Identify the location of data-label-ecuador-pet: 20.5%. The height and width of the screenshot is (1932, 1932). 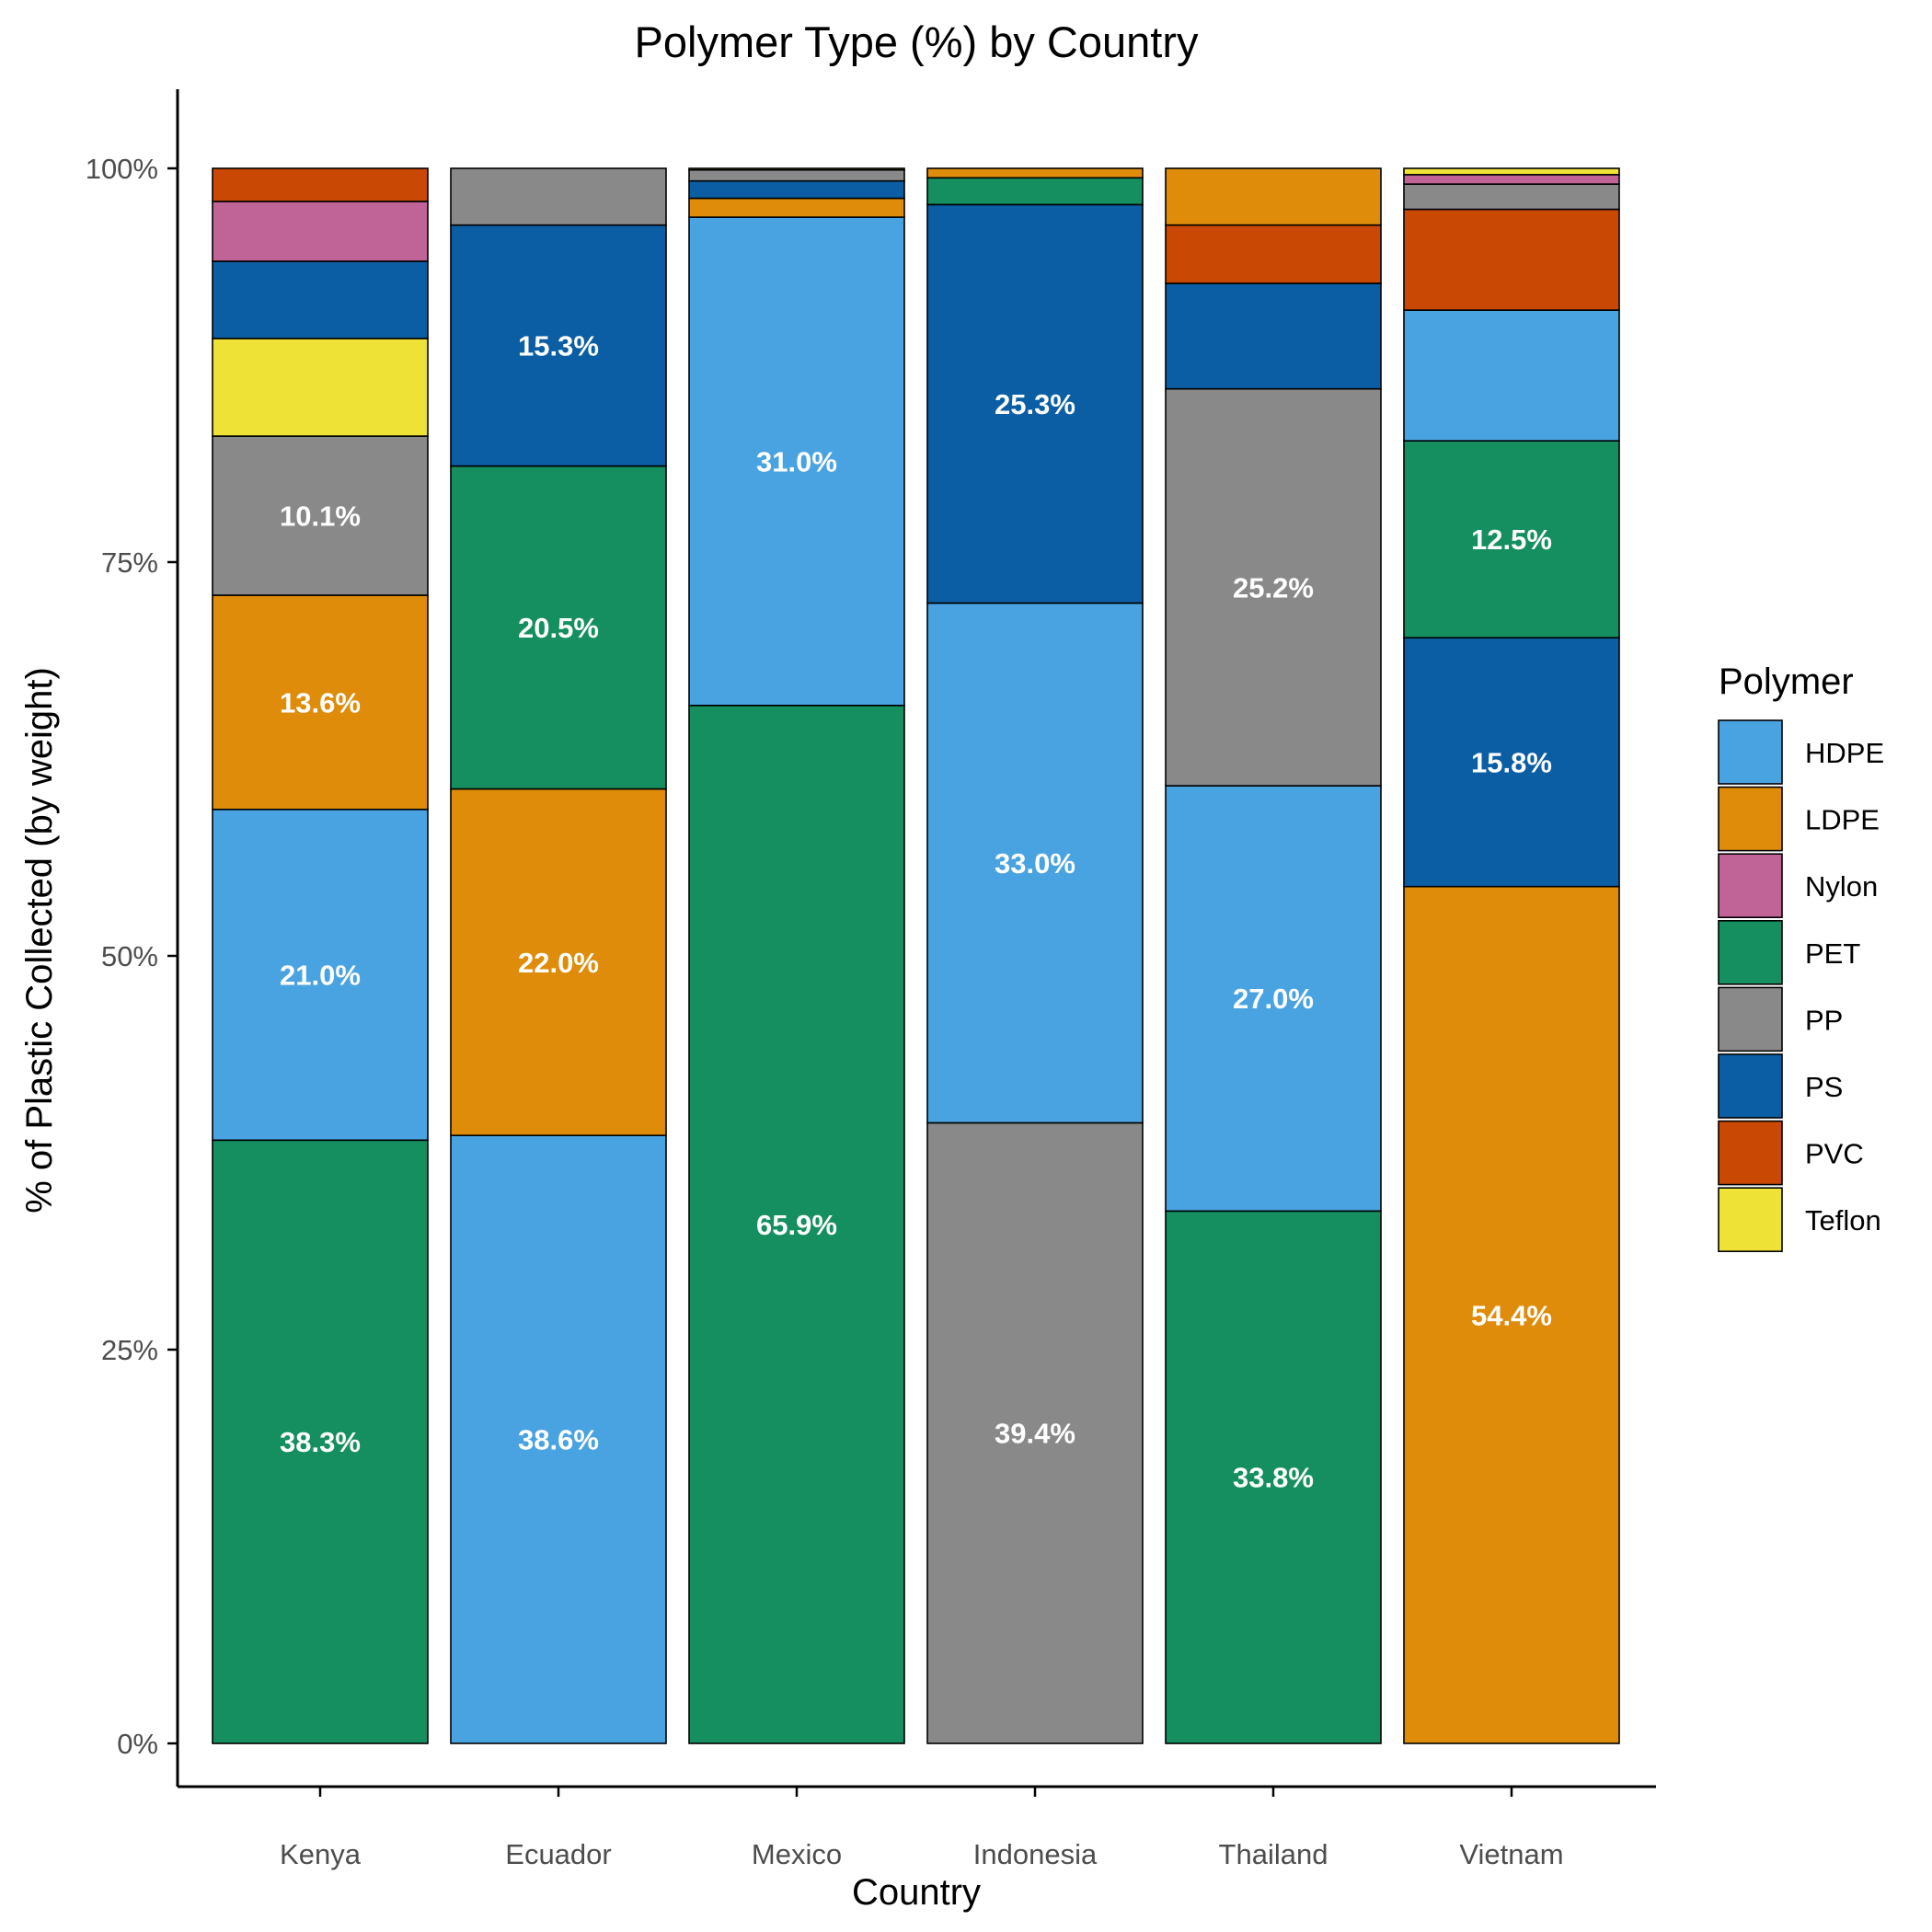
(558, 628).